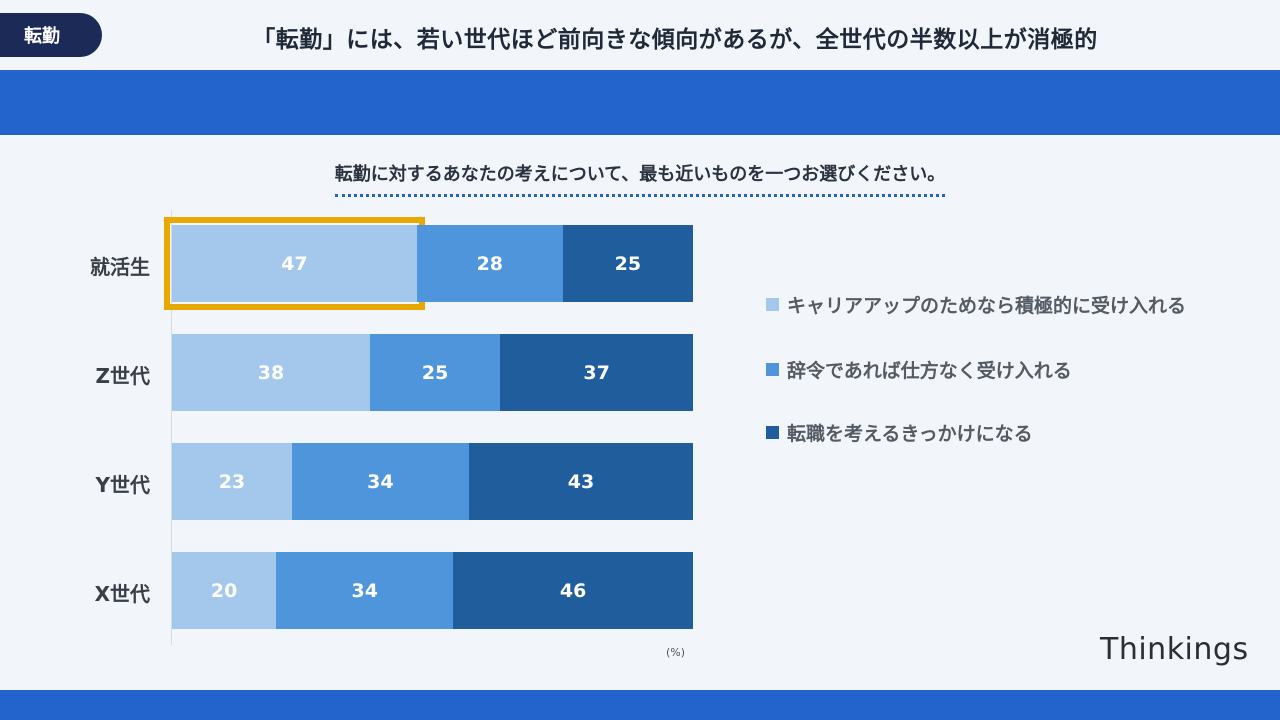 The image size is (1280, 720). I want to click on bar-segment: 38, so click(271, 372).